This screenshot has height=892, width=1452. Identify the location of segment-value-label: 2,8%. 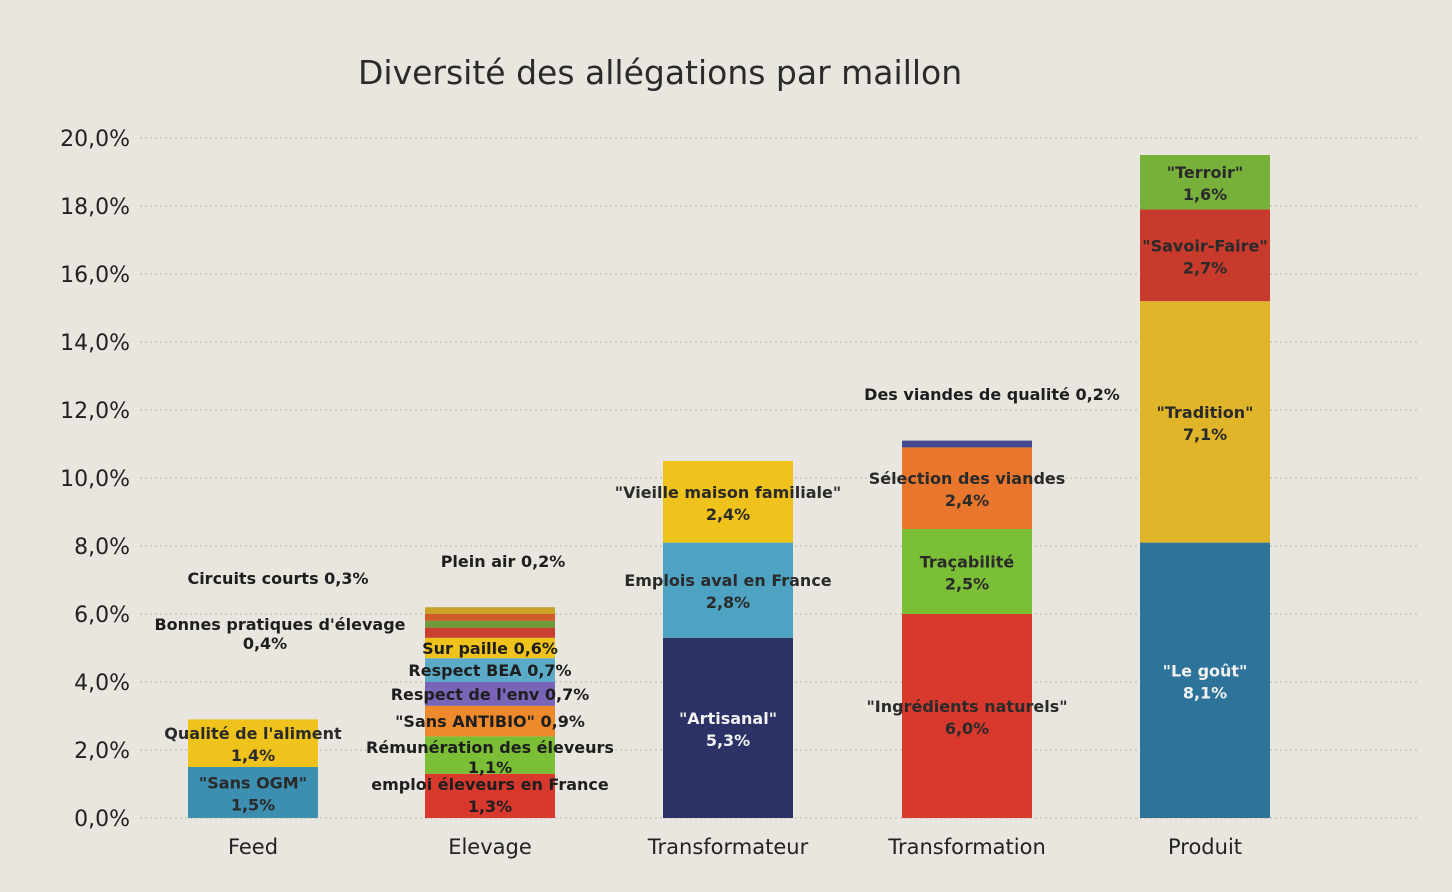
(728, 602).